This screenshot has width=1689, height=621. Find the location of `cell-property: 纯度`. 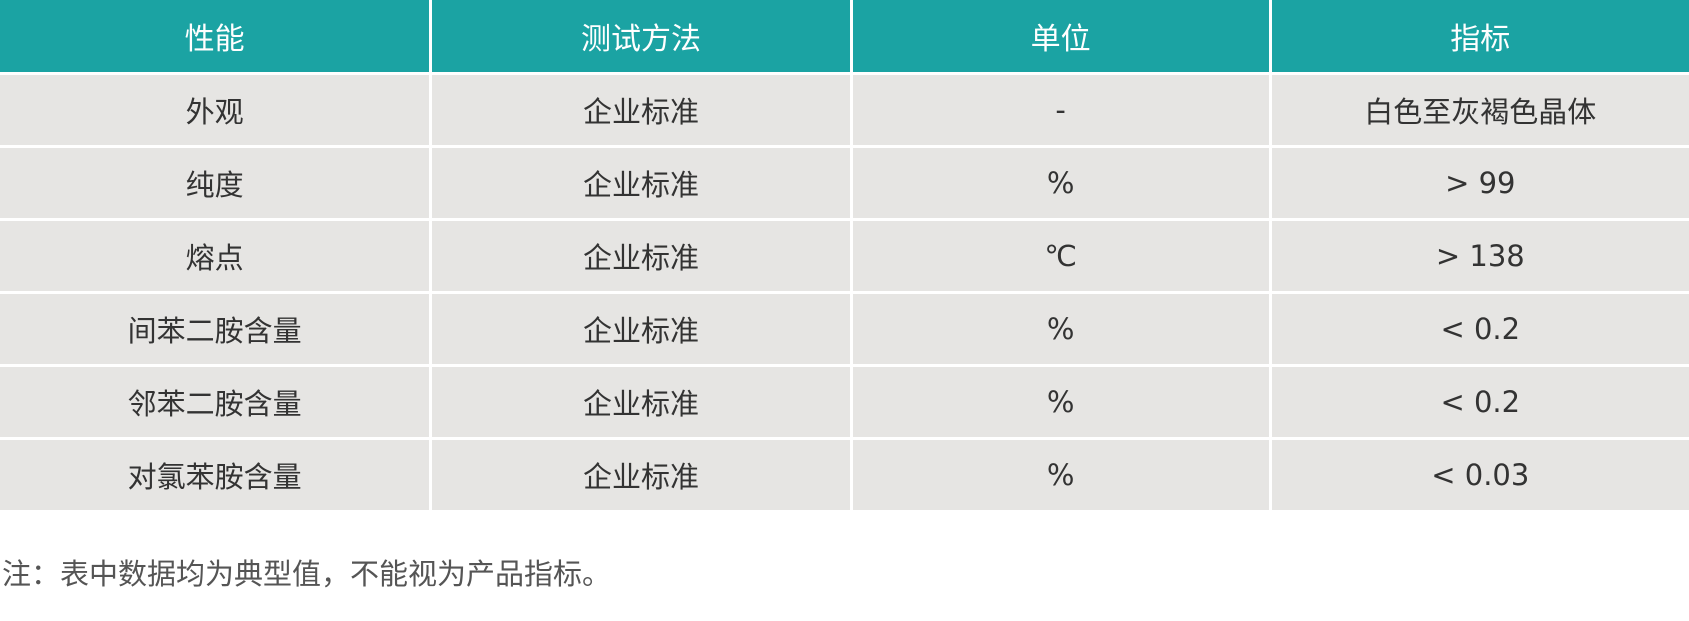

cell-property: 纯度 is located at coordinates (216, 183).